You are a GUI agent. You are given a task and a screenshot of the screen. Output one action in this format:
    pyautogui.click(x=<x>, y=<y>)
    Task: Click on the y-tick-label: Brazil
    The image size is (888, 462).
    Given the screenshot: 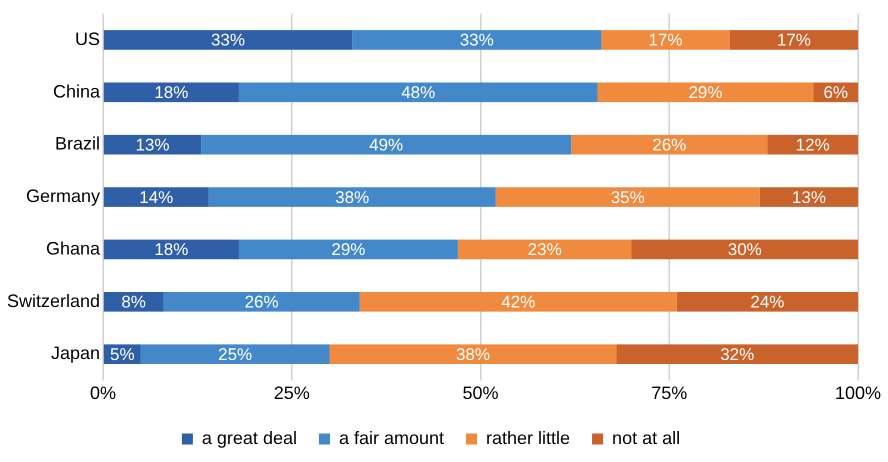 What is the action you would take?
    pyautogui.click(x=77, y=144)
    